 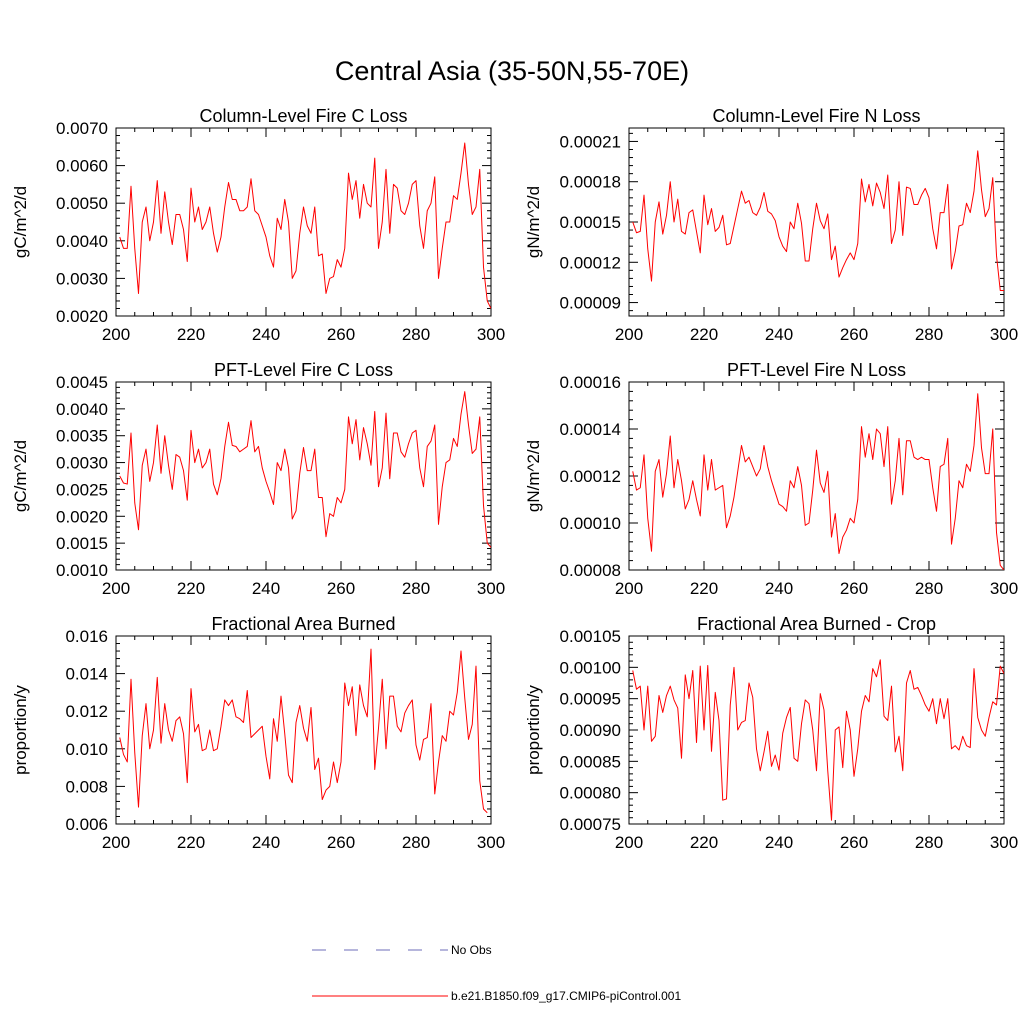 What do you see at coordinates (590, 824) in the screenshot?
I see `y-tick-label: 0.00075` at bounding box center [590, 824].